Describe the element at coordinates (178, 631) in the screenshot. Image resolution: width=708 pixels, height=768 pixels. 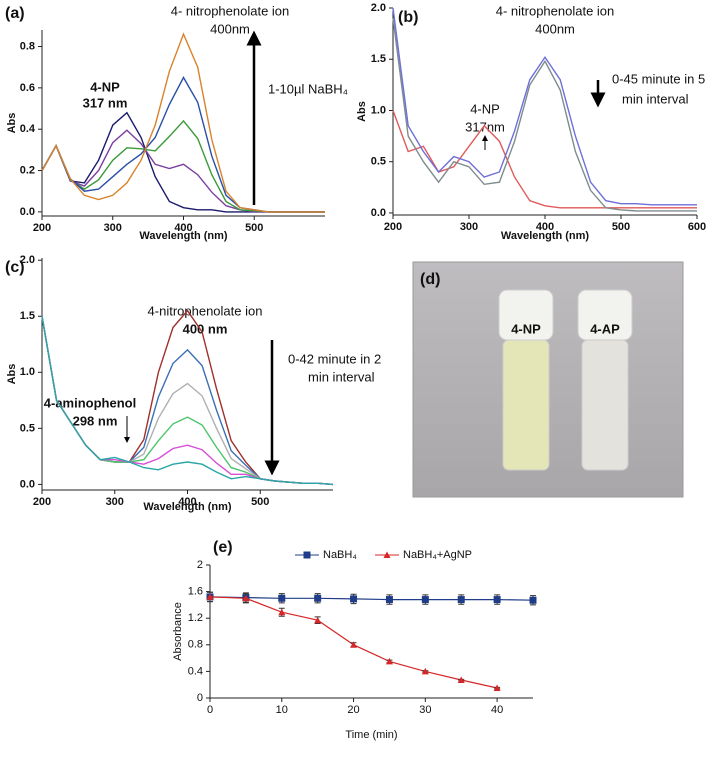
I see `y-axis-label: Absorbance` at that location.